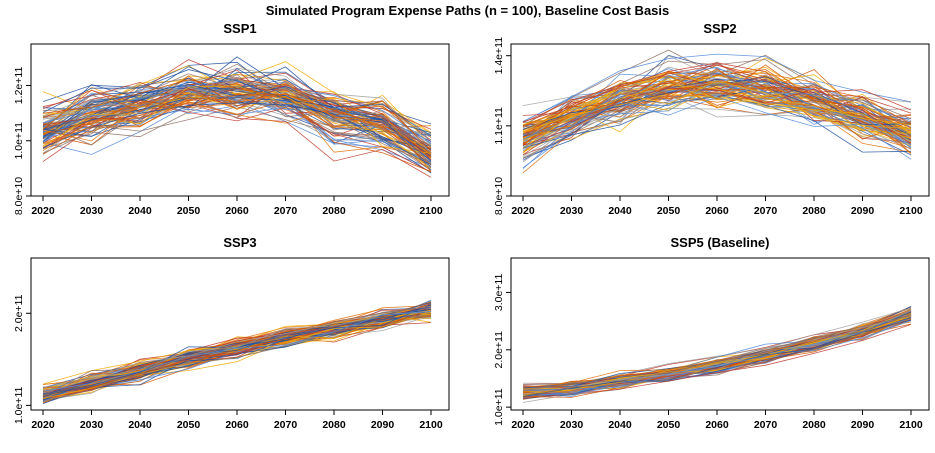 The height and width of the screenshot is (453, 935). Describe the element at coordinates (719, 28) in the screenshot. I see `panel-title: SSP2` at that location.